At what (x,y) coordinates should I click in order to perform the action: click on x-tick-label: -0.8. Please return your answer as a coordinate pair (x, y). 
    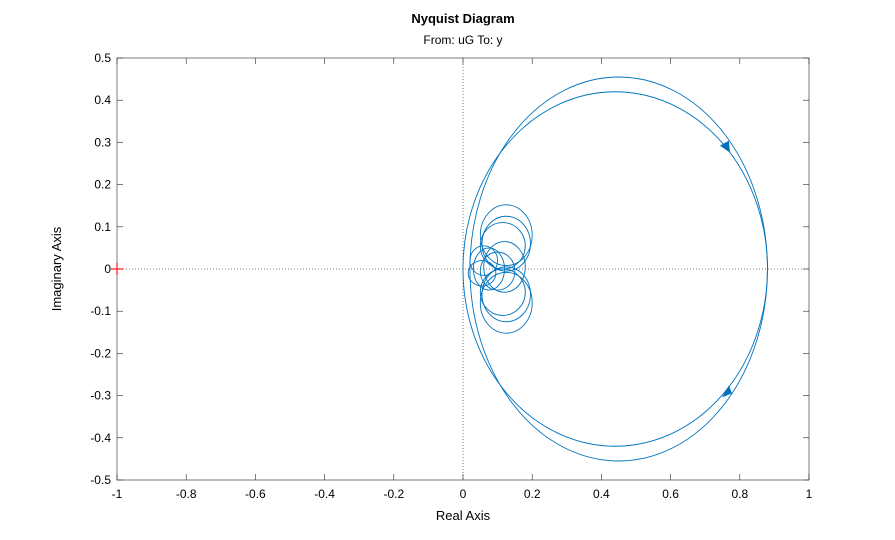
    Looking at the image, I should click on (186, 494).